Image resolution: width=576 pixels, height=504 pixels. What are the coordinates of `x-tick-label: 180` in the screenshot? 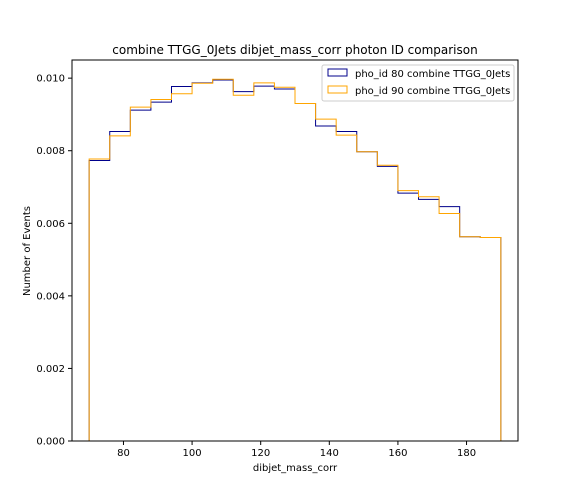 It's located at (466, 453).